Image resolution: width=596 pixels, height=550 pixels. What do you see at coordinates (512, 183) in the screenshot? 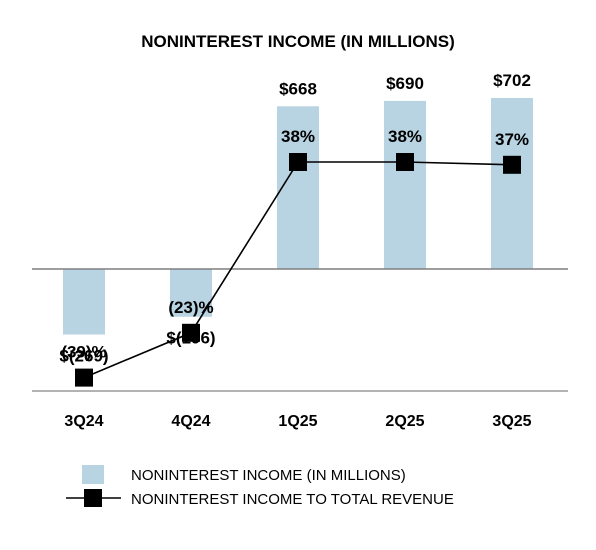
I see `bar-3Q25` at bounding box center [512, 183].